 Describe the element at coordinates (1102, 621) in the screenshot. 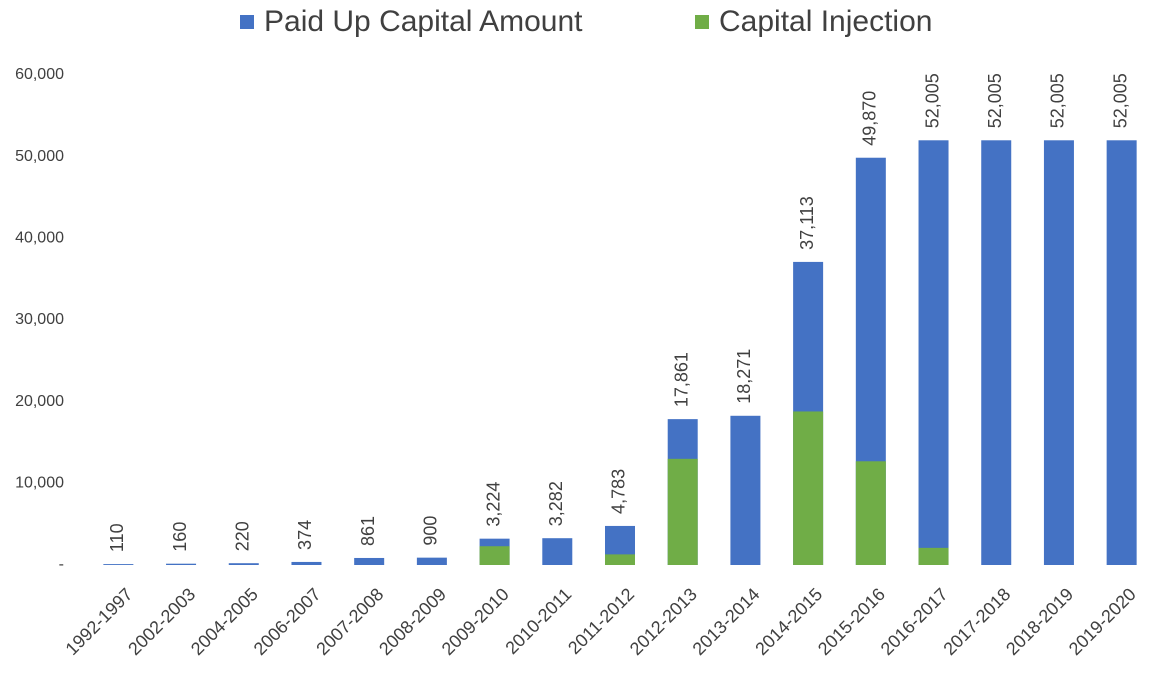

I see `x-tick-label: 2019-2020` at that location.